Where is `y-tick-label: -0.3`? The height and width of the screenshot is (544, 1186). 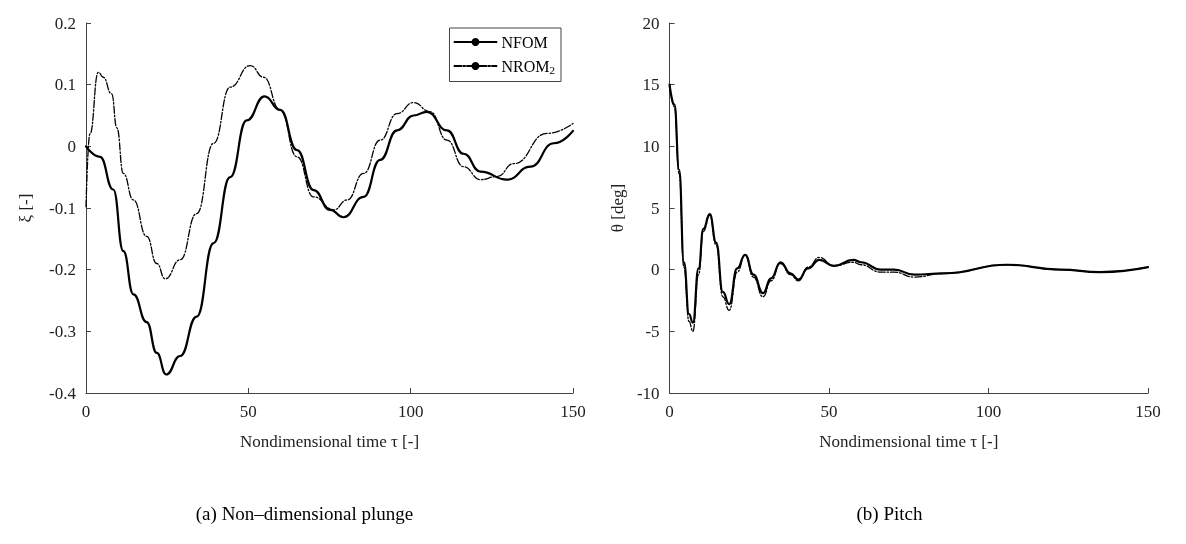
y-tick-label: -0.3 is located at coordinates (62, 331).